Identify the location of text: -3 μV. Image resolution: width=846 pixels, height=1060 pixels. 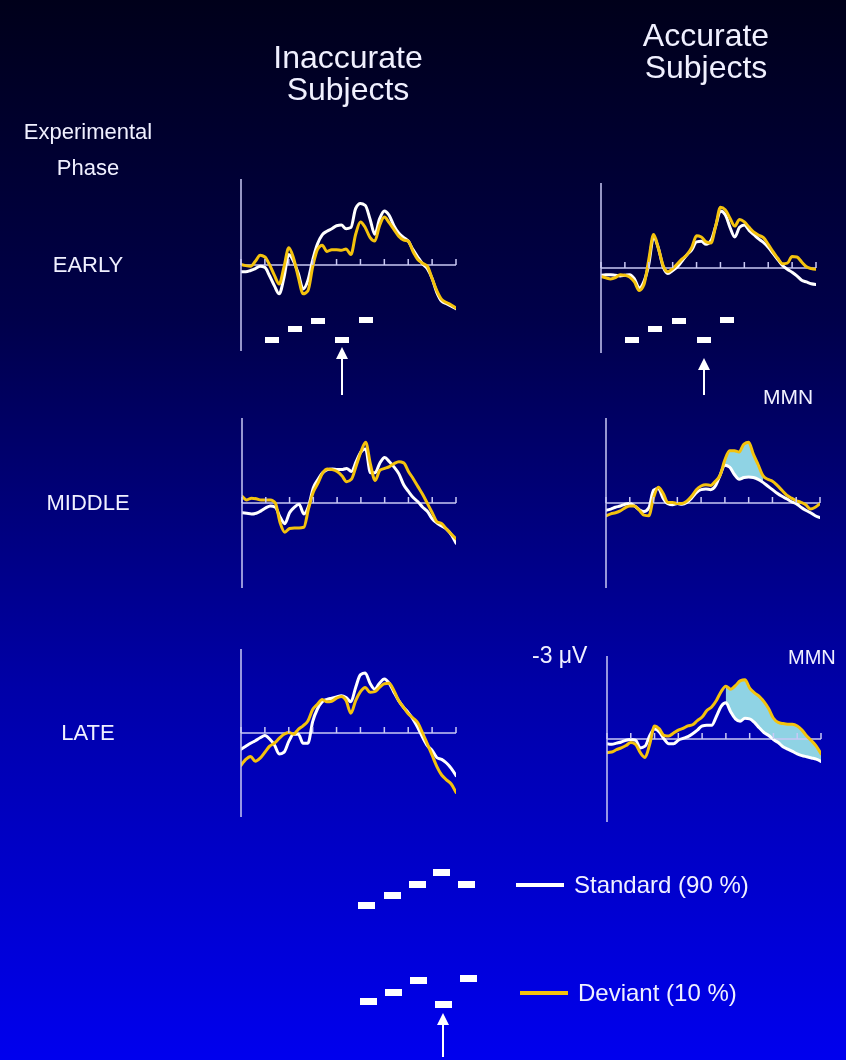
(560, 655).